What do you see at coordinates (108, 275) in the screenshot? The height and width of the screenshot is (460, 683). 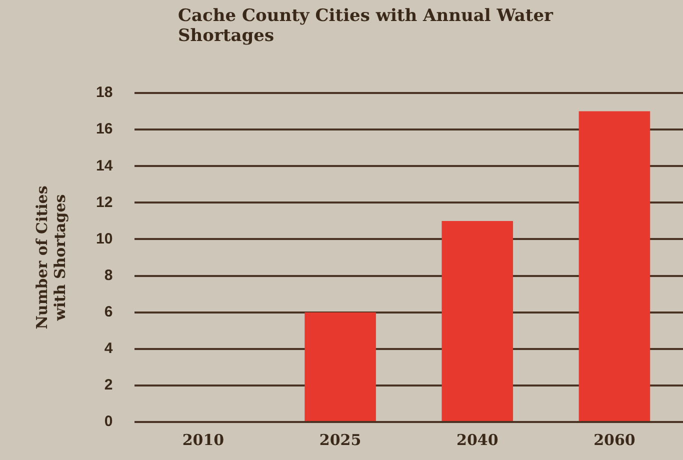 I see `y-tick-label: 8` at bounding box center [108, 275].